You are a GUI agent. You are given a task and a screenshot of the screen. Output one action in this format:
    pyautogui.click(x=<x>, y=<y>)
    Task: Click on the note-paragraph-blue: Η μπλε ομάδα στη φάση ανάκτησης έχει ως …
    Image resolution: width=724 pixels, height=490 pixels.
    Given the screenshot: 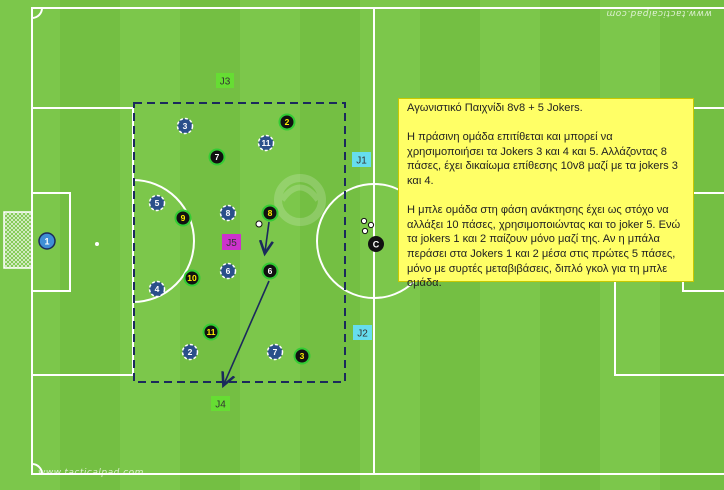 What is the action you would take?
    pyautogui.click(x=544, y=247)
    